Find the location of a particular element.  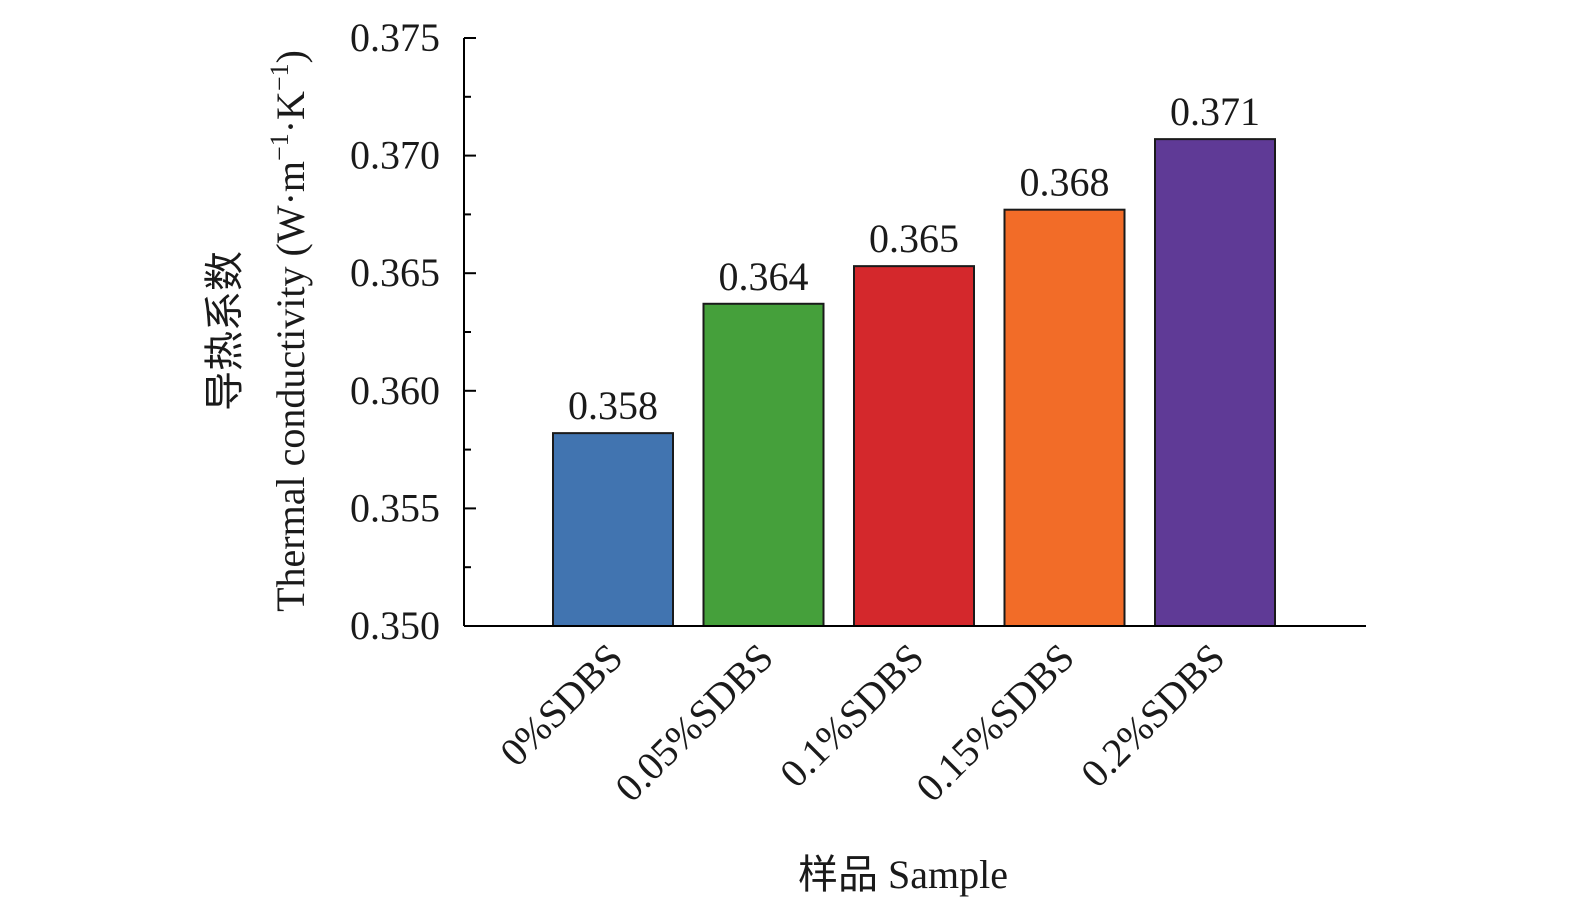

y-axis-title: 导热系数 is located at coordinates (224, 331).